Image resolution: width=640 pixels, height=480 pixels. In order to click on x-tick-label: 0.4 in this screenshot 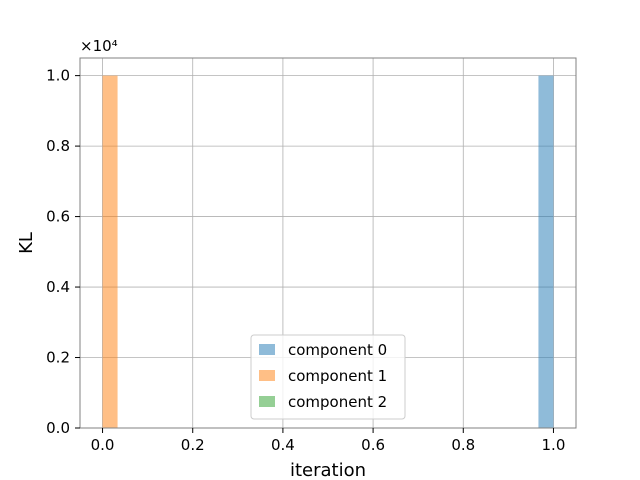, I will do `click(283, 445)`.